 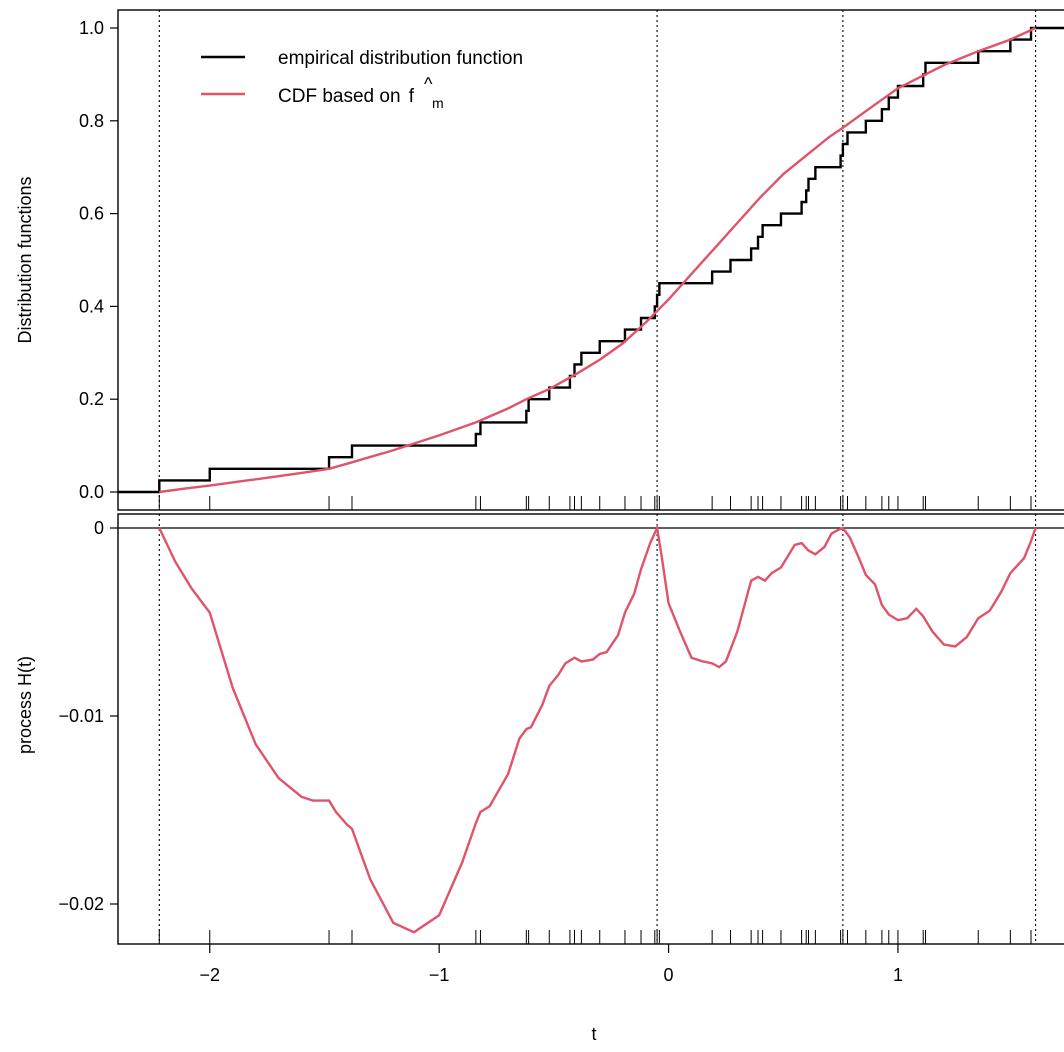 What do you see at coordinates (91, 492) in the screenshot?
I see `top-y-tick-label: 0.0` at bounding box center [91, 492].